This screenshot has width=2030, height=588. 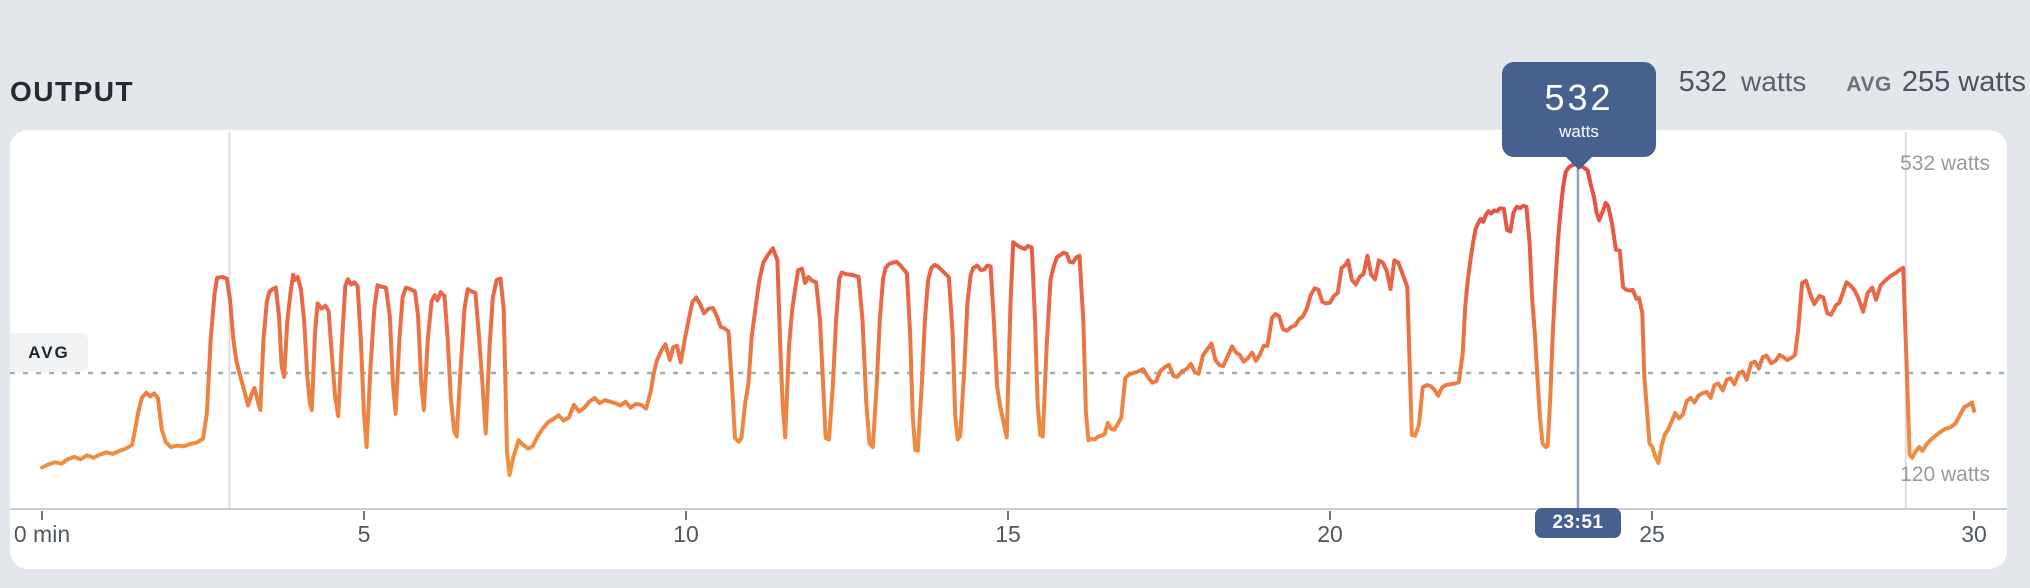 What do you see at coordinates (42, 534) in the screenshot?
I see `x-axis-label: 0 min` at bounding box center [42, 534].